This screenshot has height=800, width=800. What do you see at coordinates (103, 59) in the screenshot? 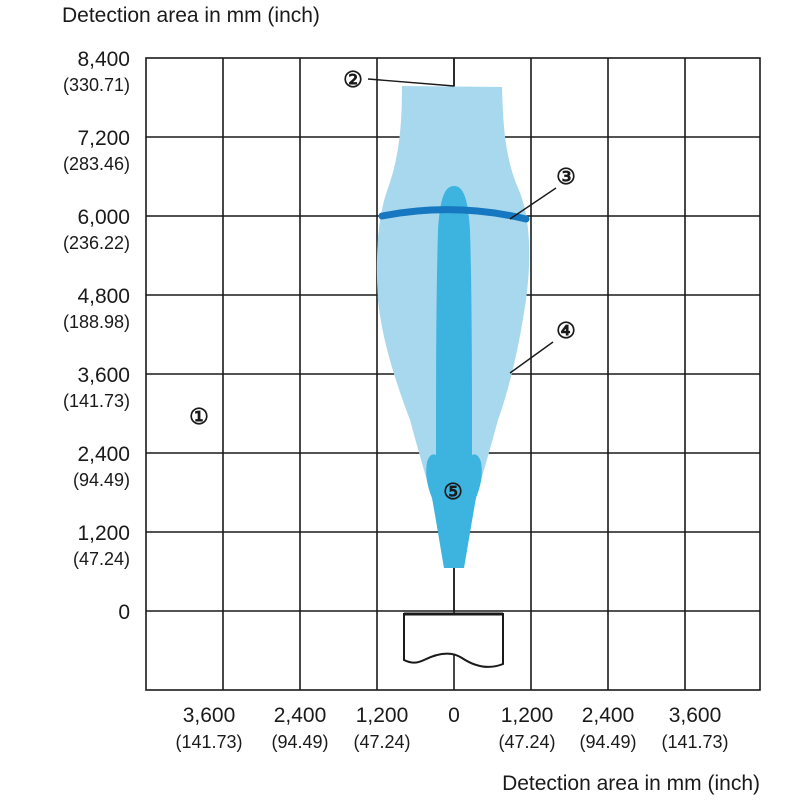
I see `y-tick-label: 8,400` at bounding box center [103, 59].